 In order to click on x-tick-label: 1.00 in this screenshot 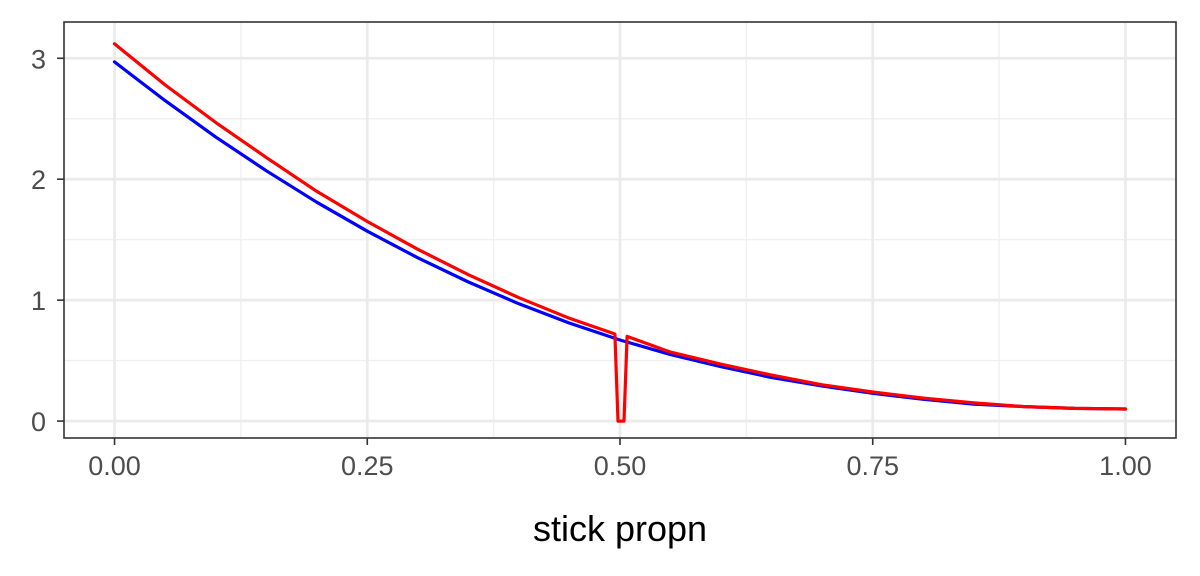, I will do `click(1125, 466)`.